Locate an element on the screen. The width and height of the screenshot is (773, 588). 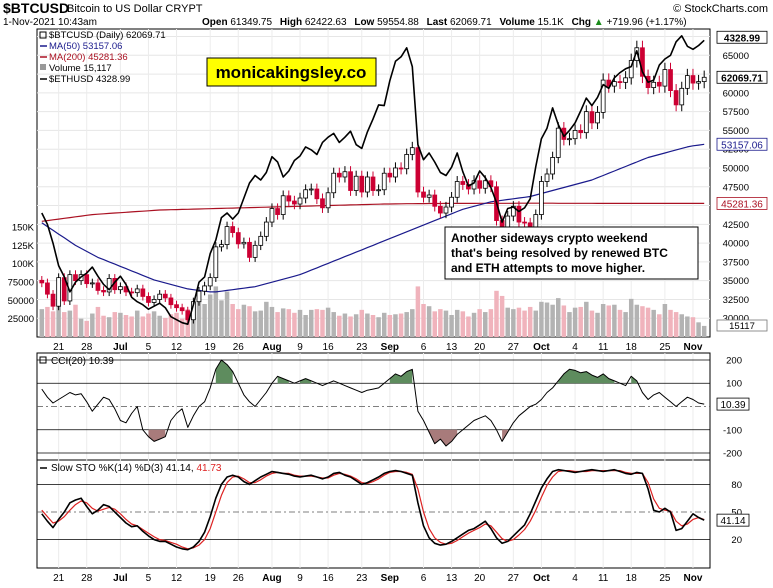
brand-box is located at coordinates (291, 72).